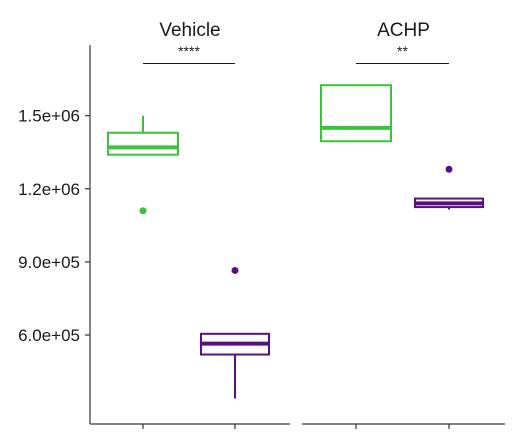 The width and height of the screenshot is (515, 432). What do you see at coordinates (403, 30) in the screenshot?
I see `panel-title: ACHP` at bounding box center [403, 30].